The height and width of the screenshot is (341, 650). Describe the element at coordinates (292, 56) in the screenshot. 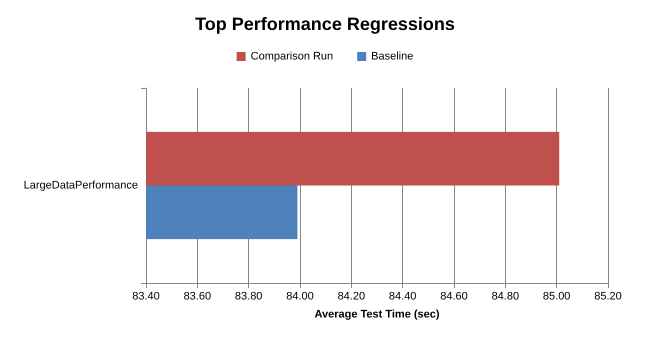

I see `legend-label: Comparison Run` at that location.